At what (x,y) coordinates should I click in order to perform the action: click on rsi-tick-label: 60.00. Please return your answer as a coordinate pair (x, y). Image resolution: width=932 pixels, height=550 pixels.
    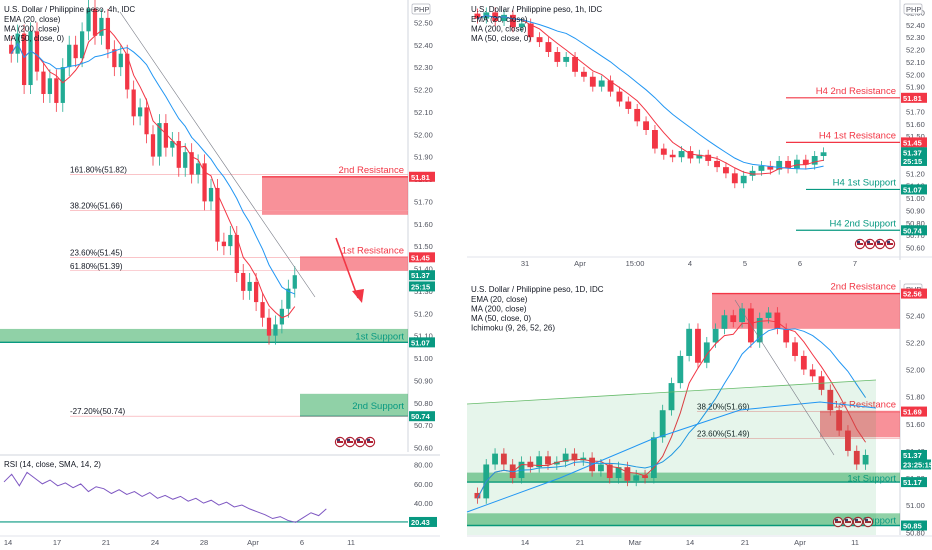
    Looking at the image, I should click on (423, 484).